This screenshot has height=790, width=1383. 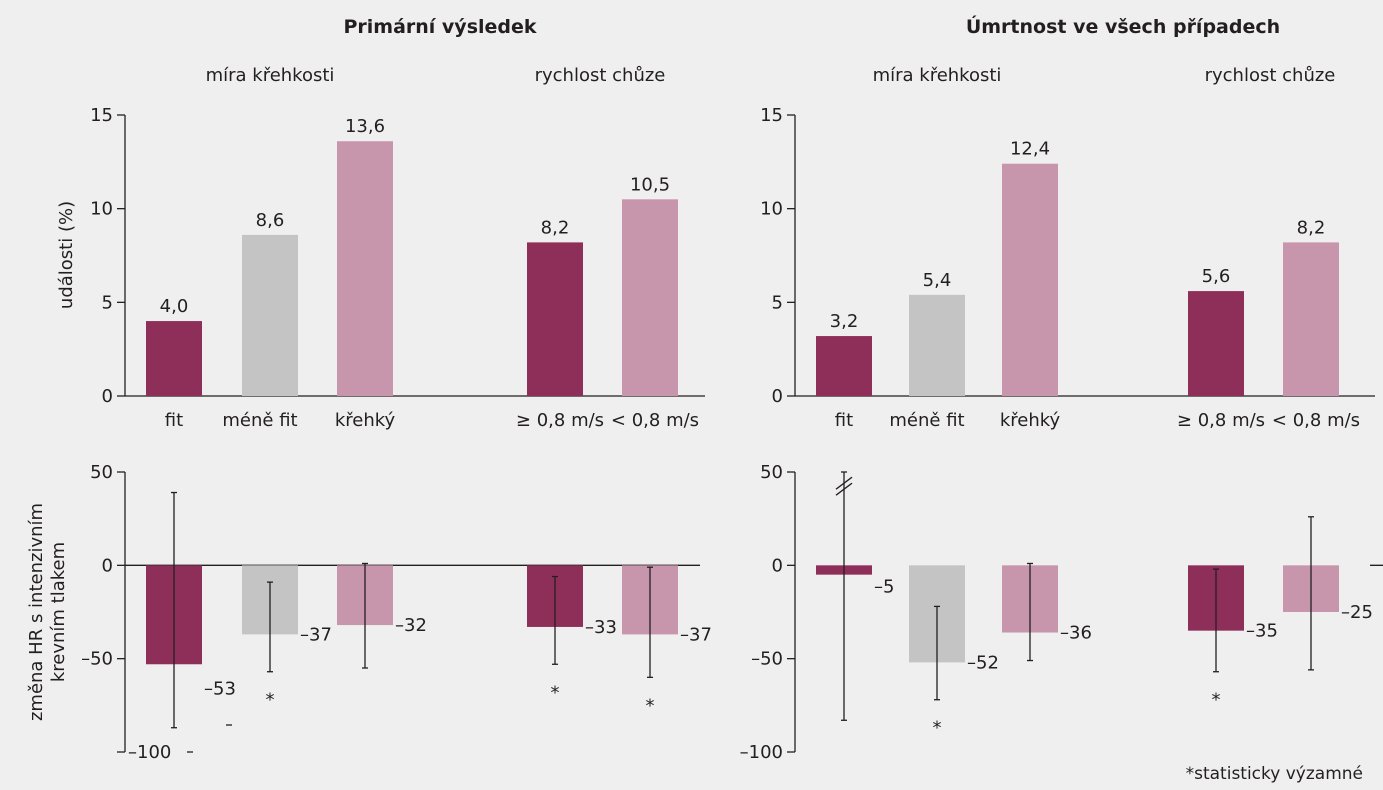 I want to click on top-left-category-label: křehký, so click(x=365, y=420).